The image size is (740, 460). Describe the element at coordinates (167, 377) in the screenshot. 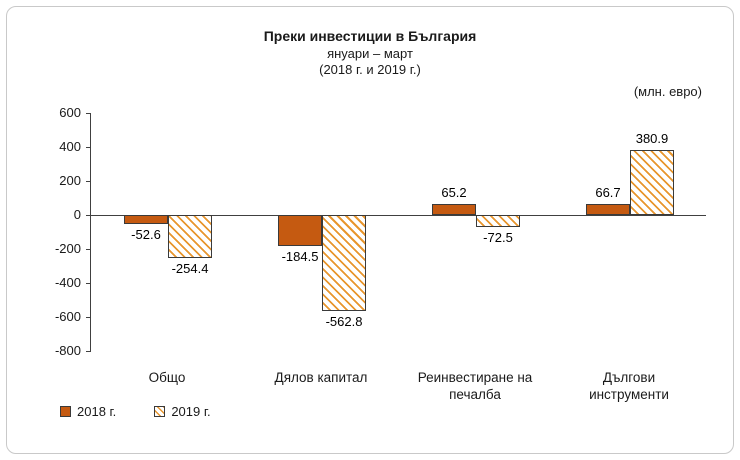

I see `category-label-0: Общо` at that location.